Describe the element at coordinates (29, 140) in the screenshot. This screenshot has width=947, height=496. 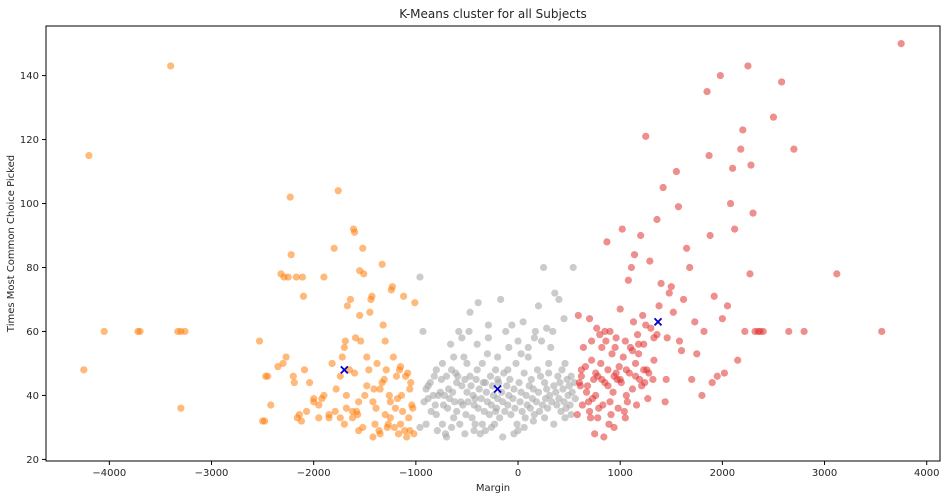
I see `y-tick-label: 120` at that location.